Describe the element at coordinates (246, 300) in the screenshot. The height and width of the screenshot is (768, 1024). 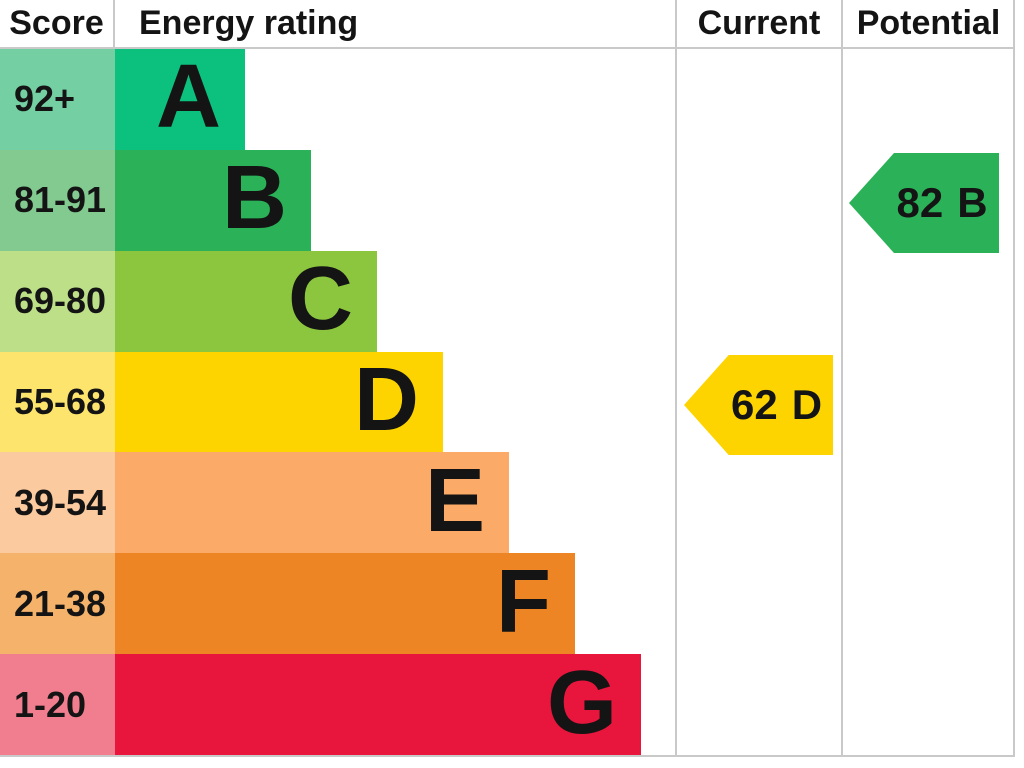
I see `rating-bar-c: C` at that location.